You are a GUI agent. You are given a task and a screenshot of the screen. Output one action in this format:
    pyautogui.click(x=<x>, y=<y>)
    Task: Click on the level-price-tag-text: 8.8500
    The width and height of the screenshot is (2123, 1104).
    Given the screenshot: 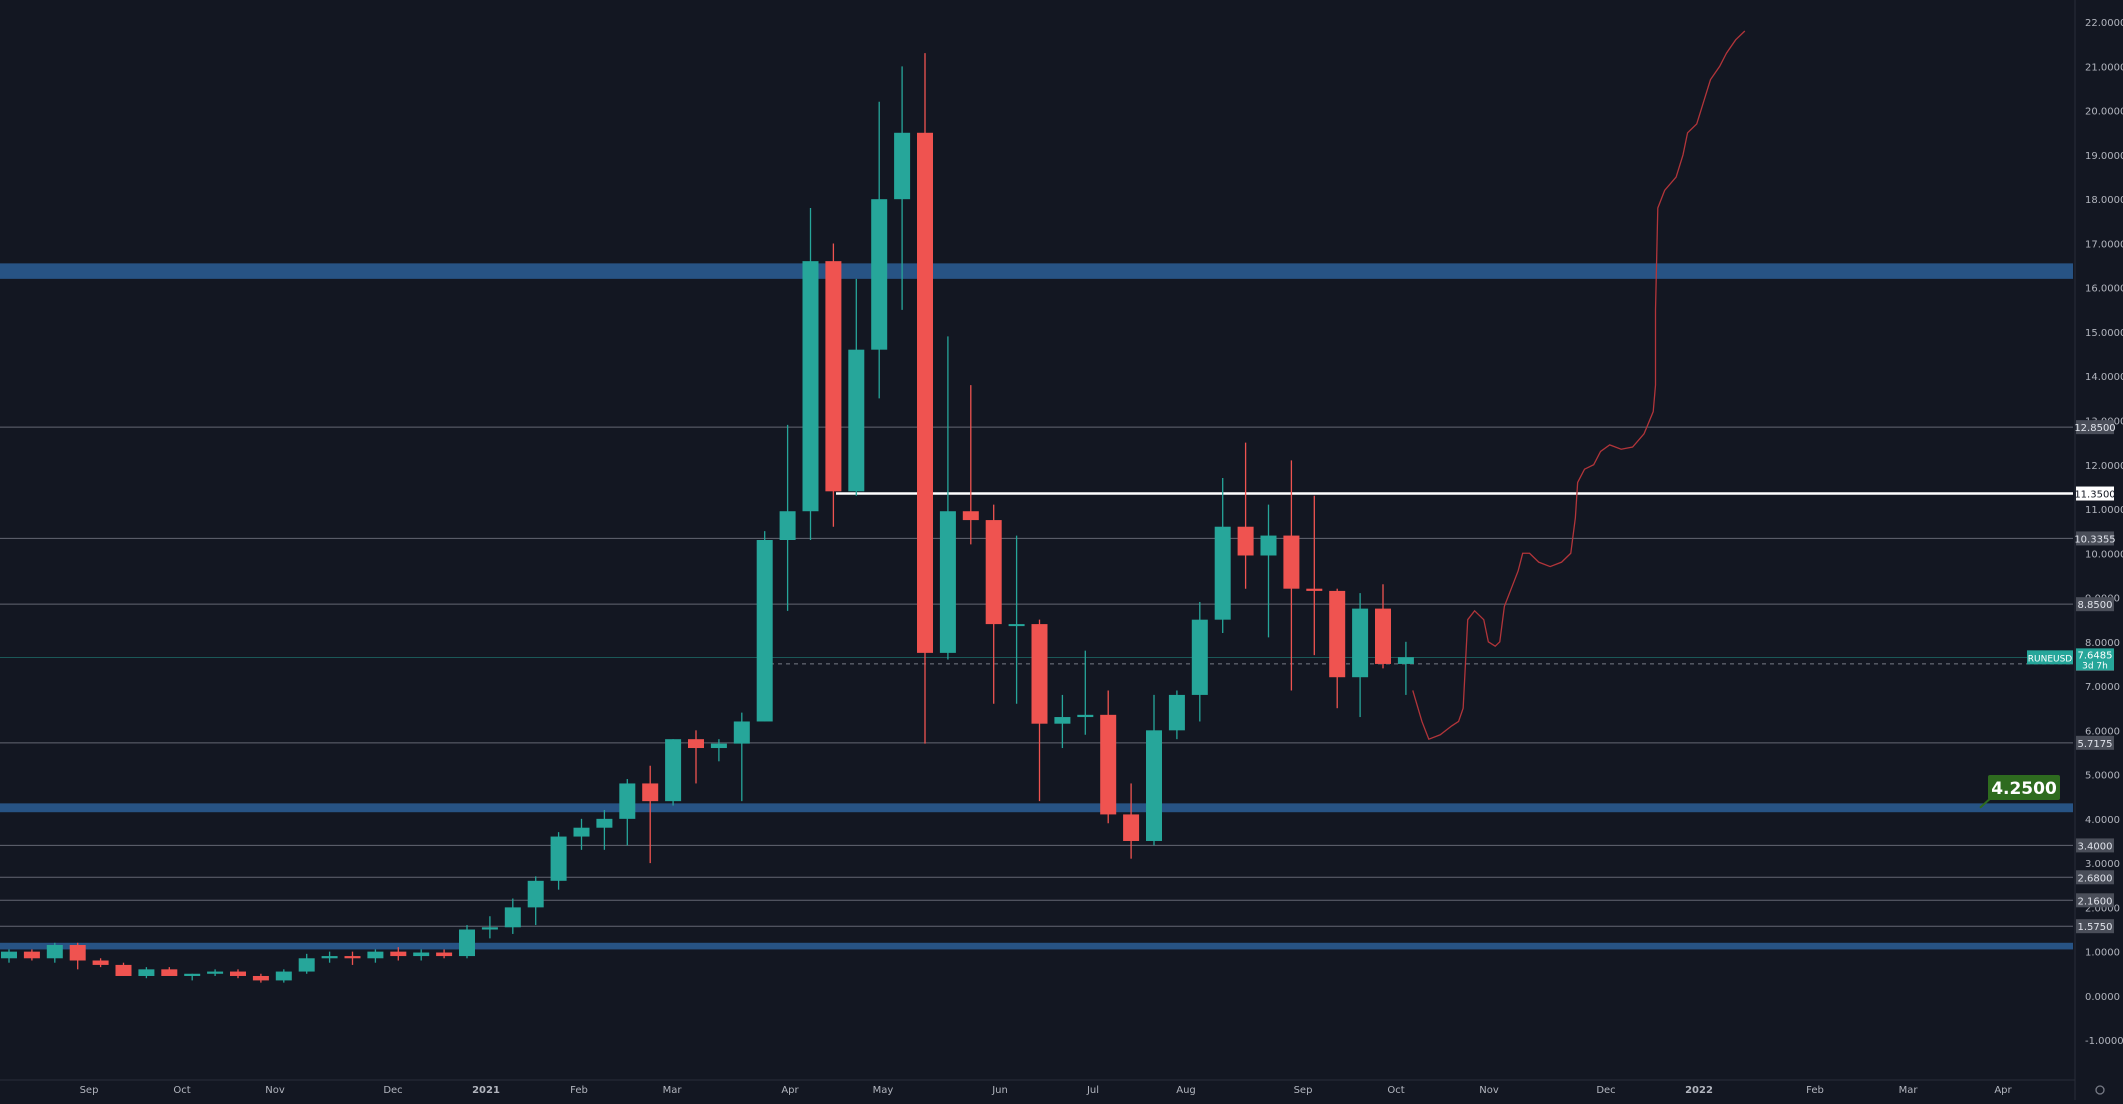 What is the action you would take?
    pyautogui.click(x=2095, y=605)
    